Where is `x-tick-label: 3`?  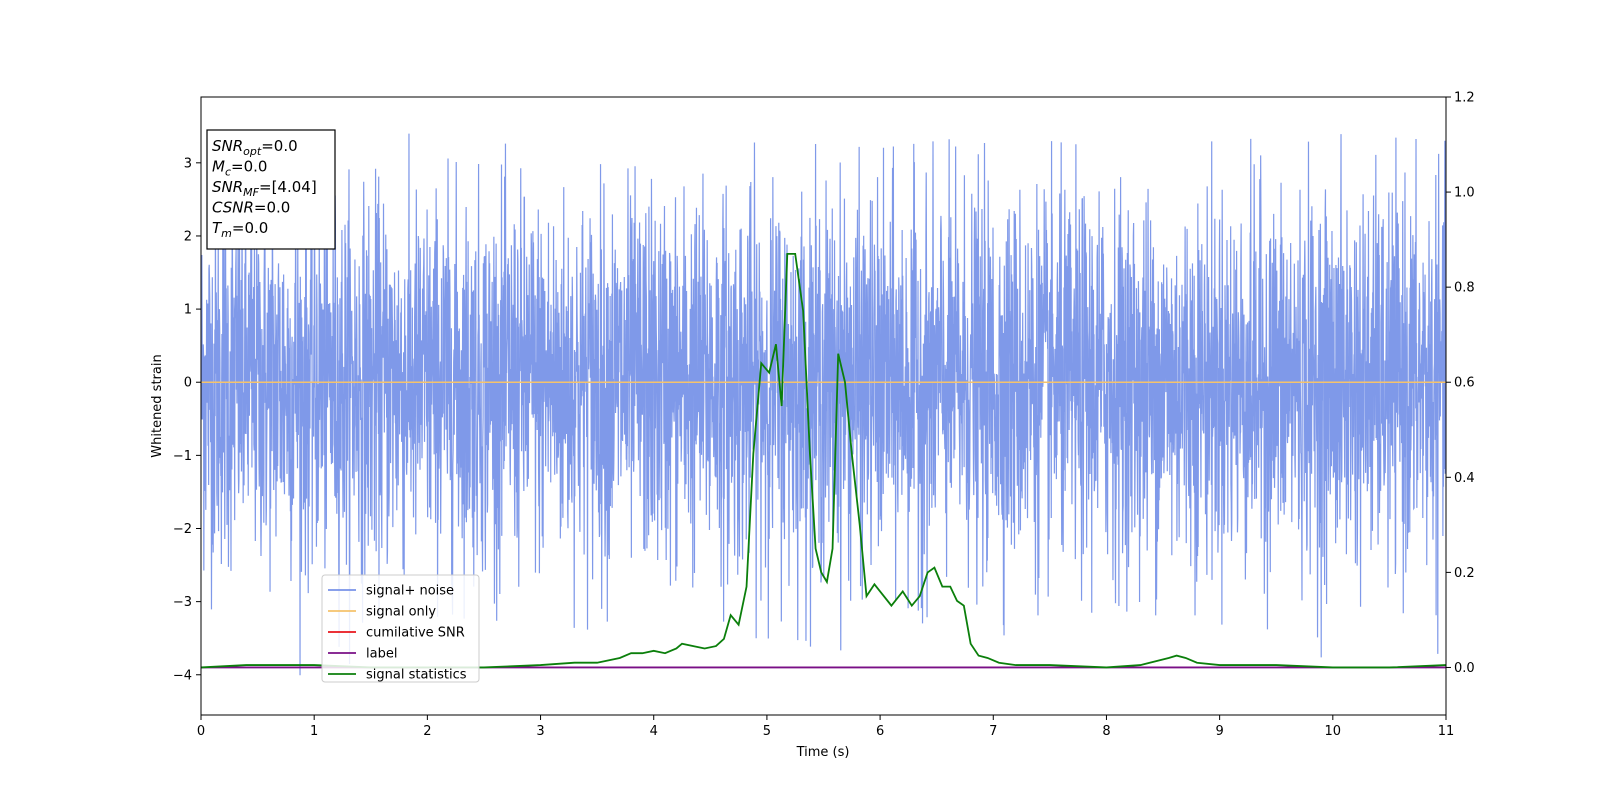
x-tick-label: 3 is located at coordinates (540, 731).